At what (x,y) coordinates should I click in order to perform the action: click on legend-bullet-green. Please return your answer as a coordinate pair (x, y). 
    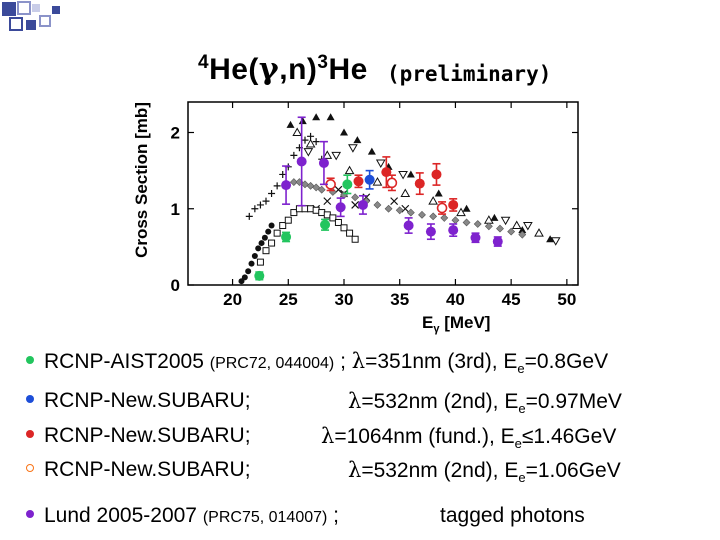
    Looking at the image, I should click on (30, 360).